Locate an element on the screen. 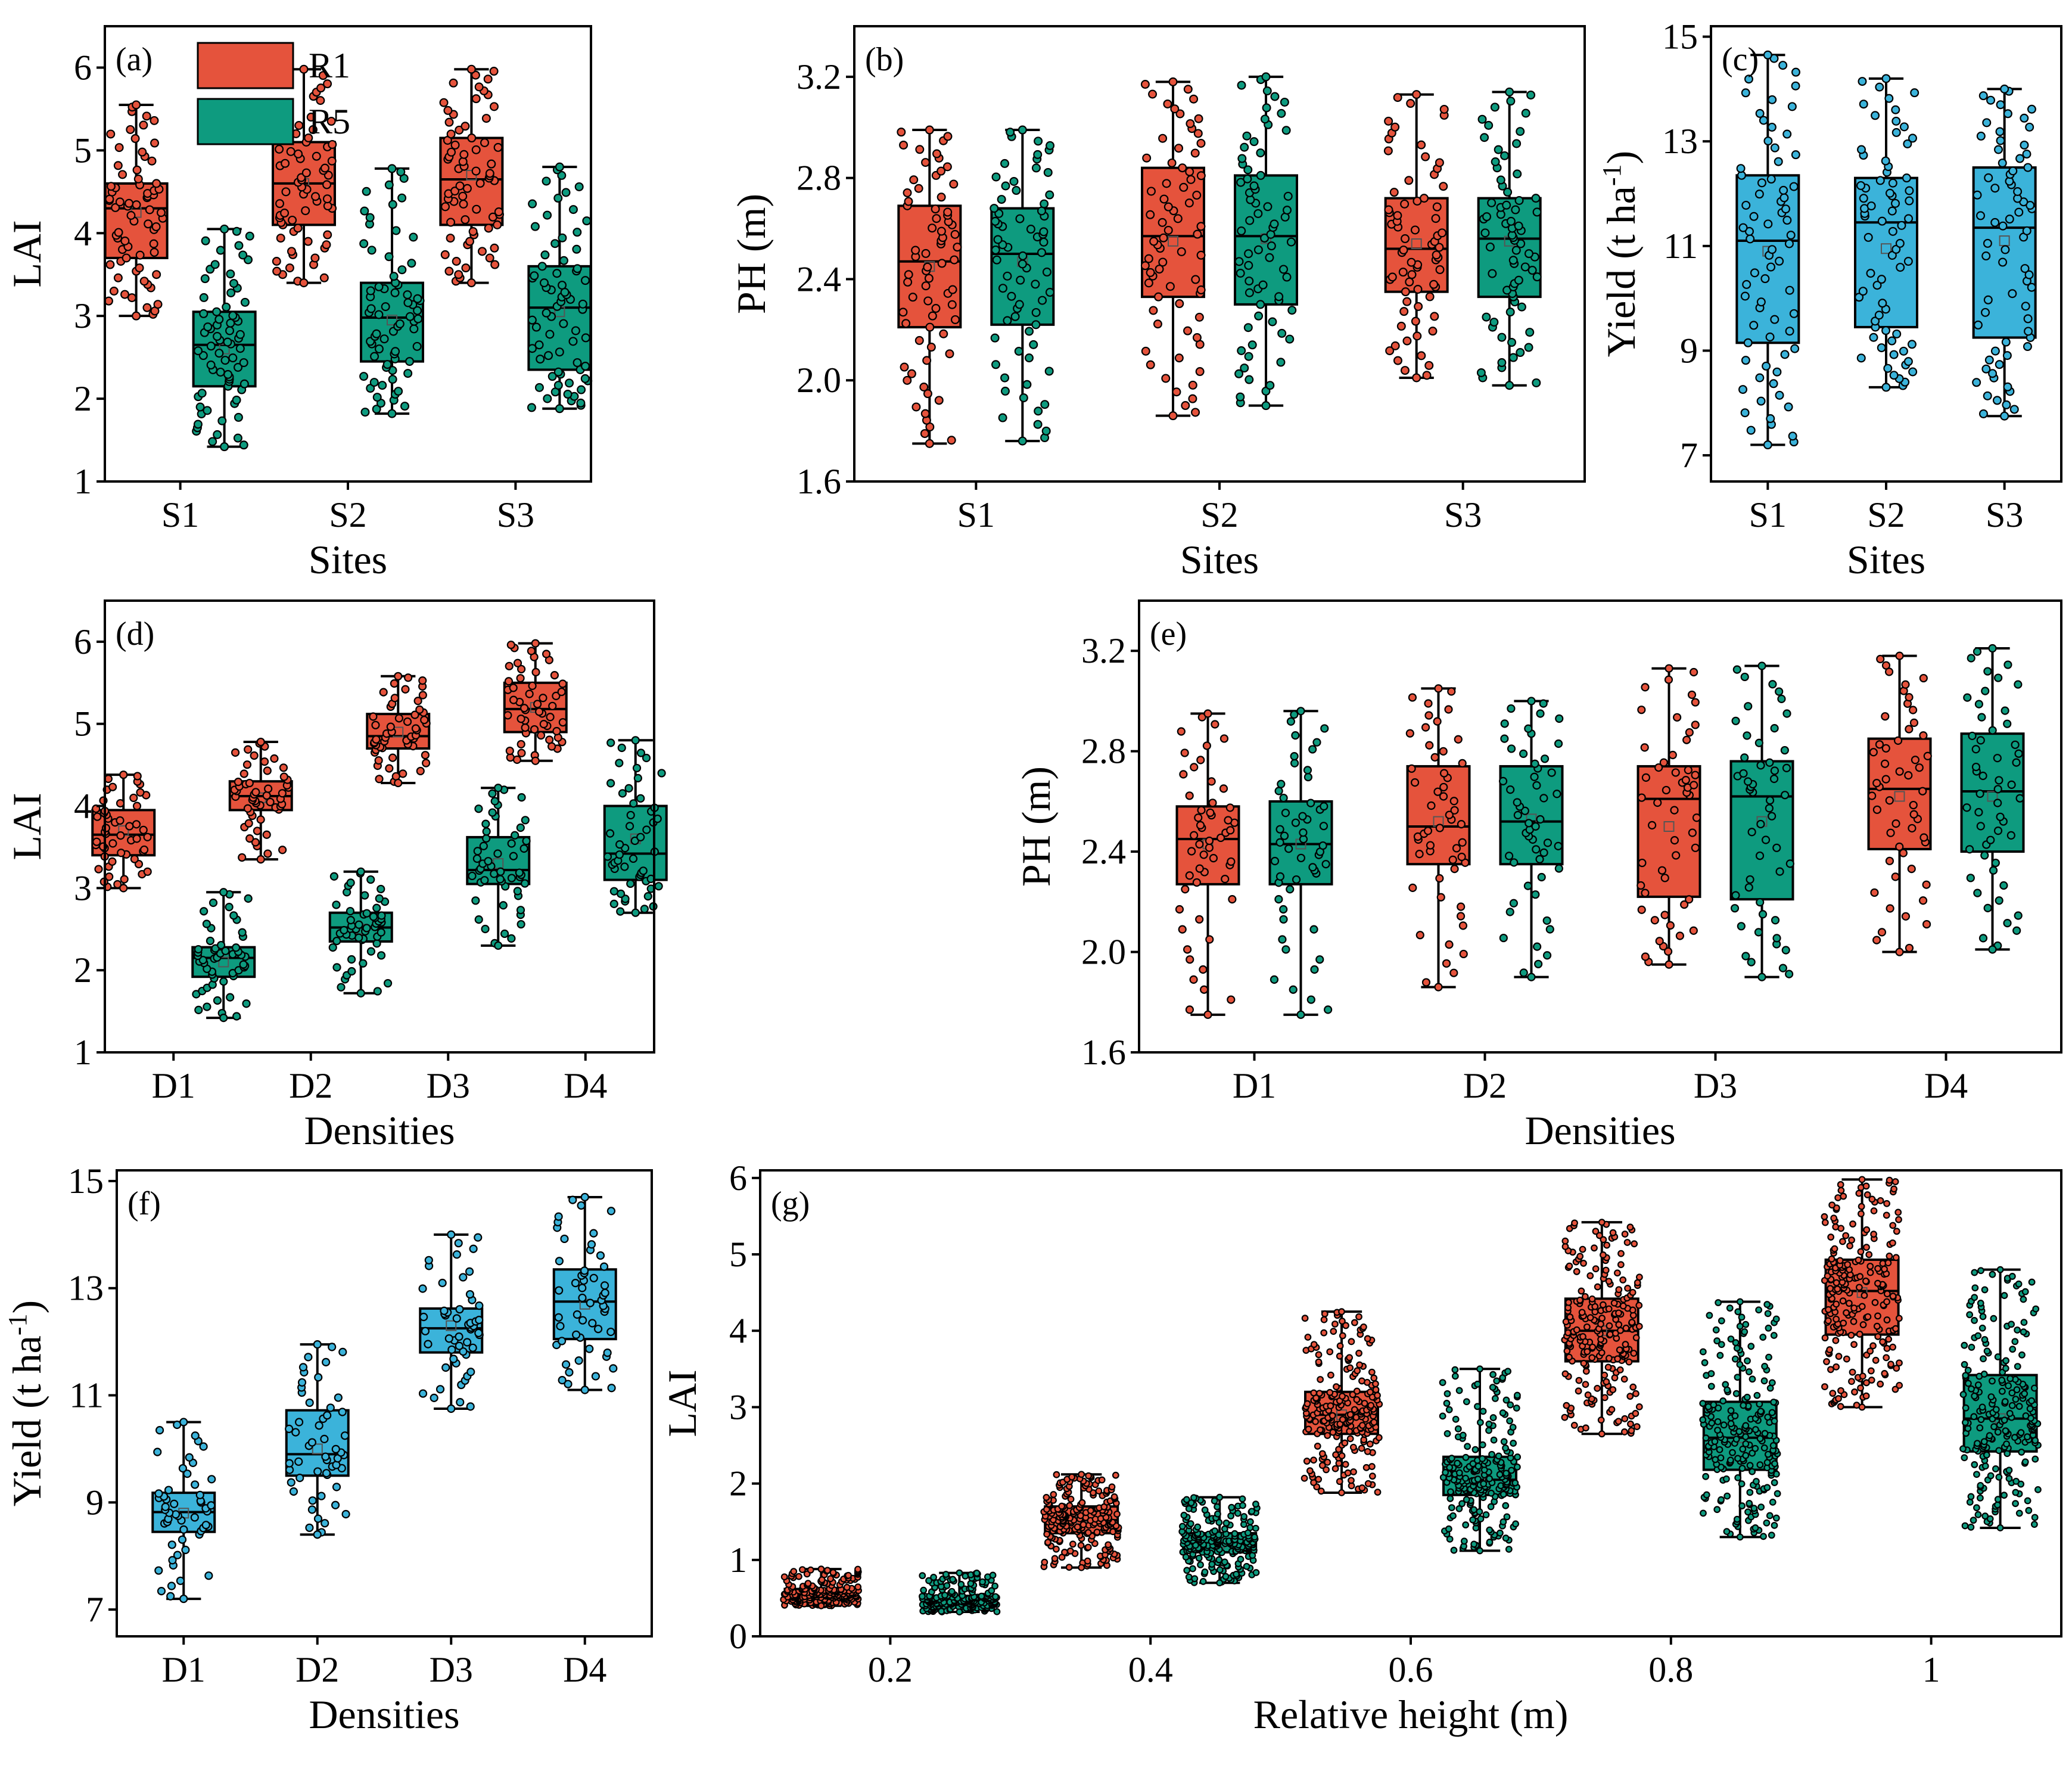 The height and width of the screenshot is (1771, 2072). ytick-label: 3 is located at coordinates (738, 1407).